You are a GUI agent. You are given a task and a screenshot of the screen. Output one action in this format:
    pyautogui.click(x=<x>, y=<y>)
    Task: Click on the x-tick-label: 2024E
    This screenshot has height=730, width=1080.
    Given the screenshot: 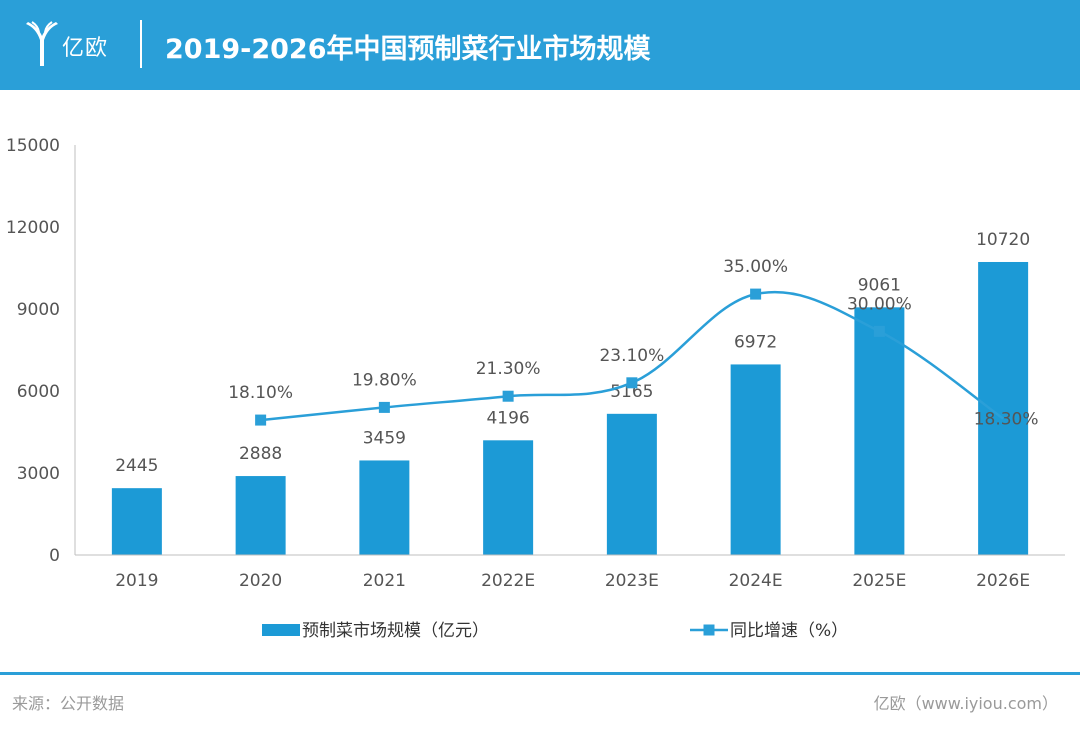 What is the action you would take?
    pyautogui.click(x=756, y=581)
    